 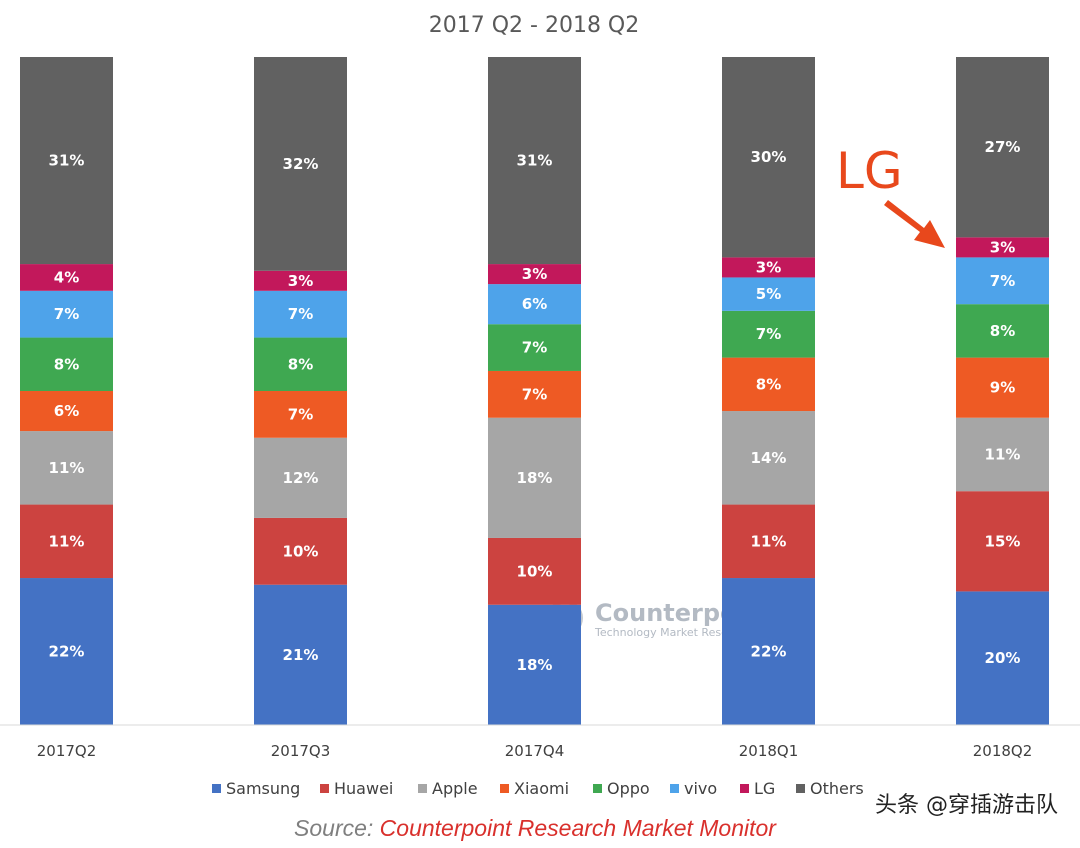 I want to click on data-label-others-2017q2: 31%, so click(x=67, y=161).